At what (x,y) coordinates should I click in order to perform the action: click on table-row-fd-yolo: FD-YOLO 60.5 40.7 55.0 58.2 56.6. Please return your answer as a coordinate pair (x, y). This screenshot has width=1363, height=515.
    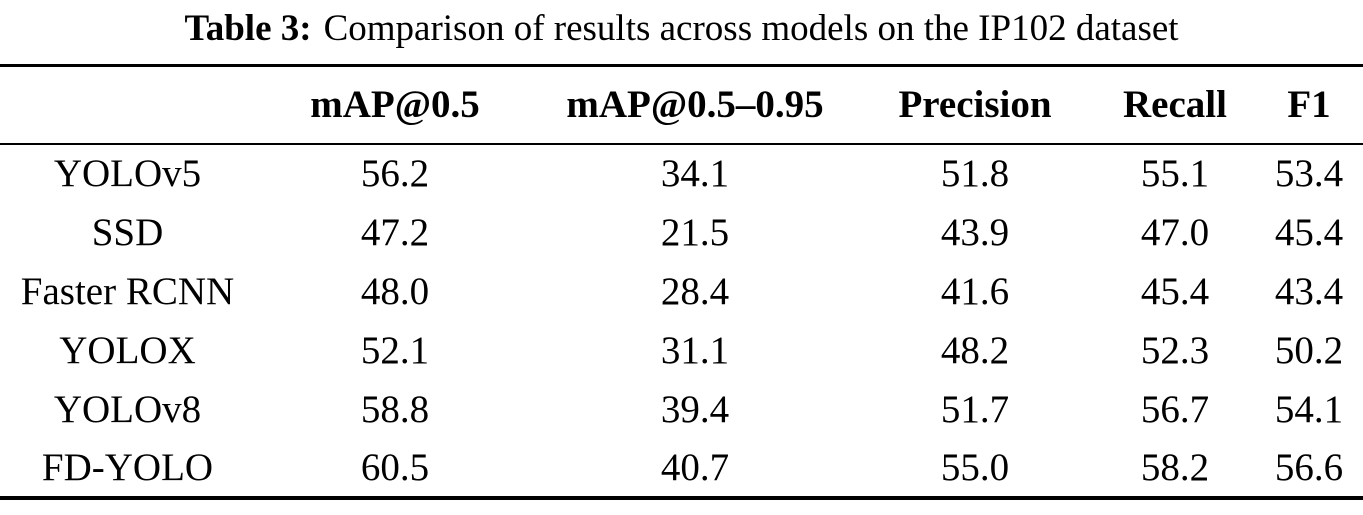
    Looking at the image, I should click on (681, 468).